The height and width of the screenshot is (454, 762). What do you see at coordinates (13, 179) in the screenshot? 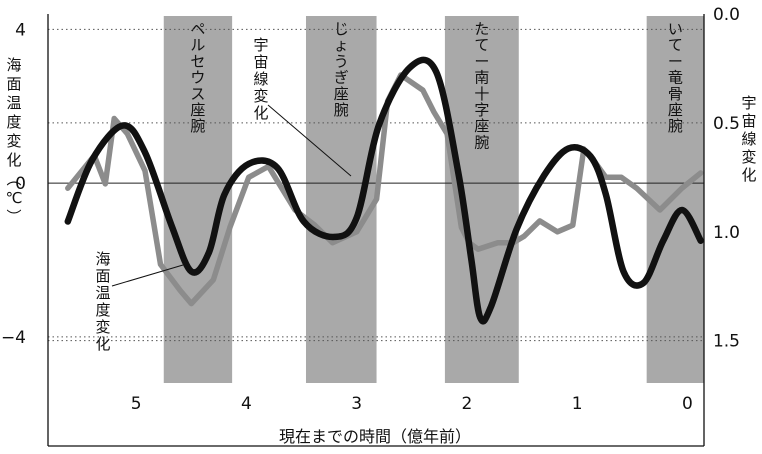
I see `y-left-label-char: ︵` at bounding box center [13, 179].